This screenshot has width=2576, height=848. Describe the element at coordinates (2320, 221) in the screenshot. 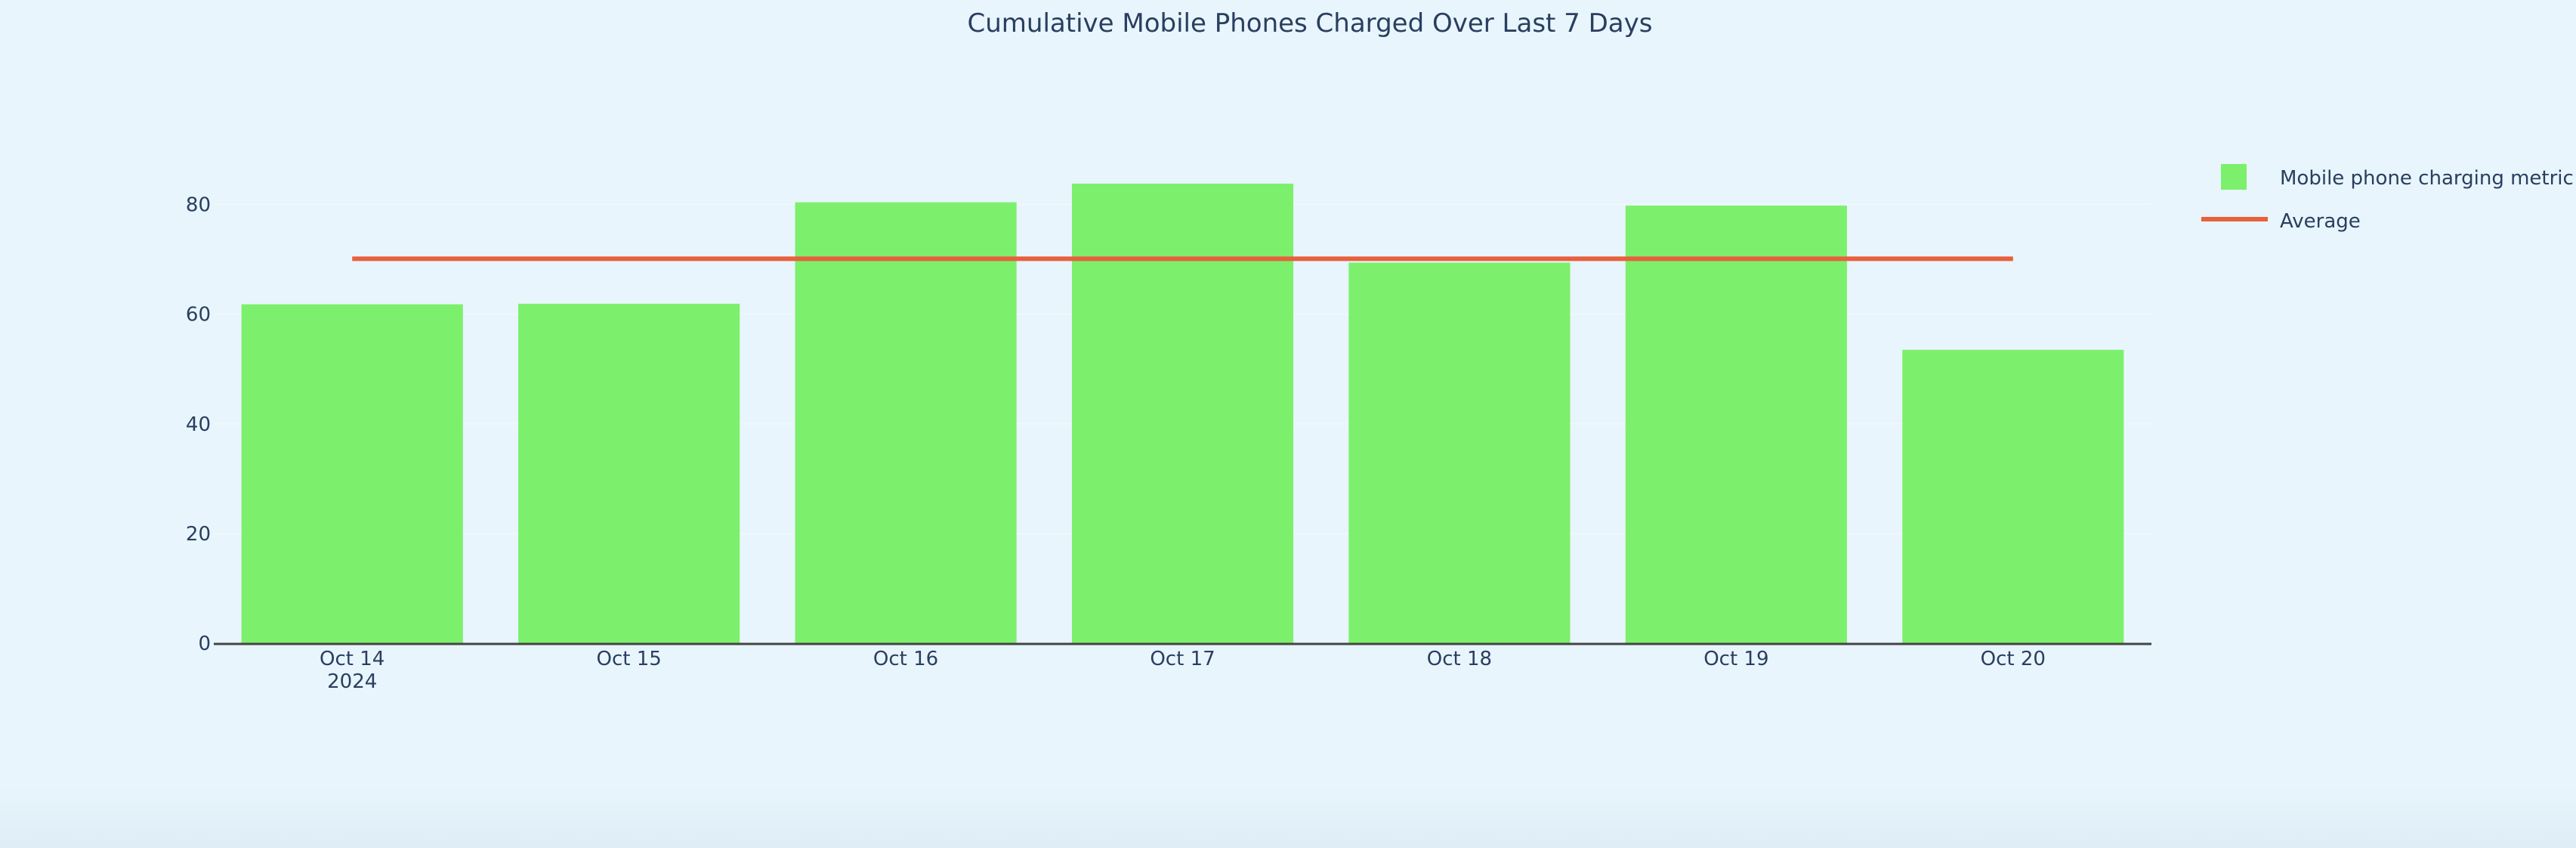

I see `legend-label-average: Average` at that location.